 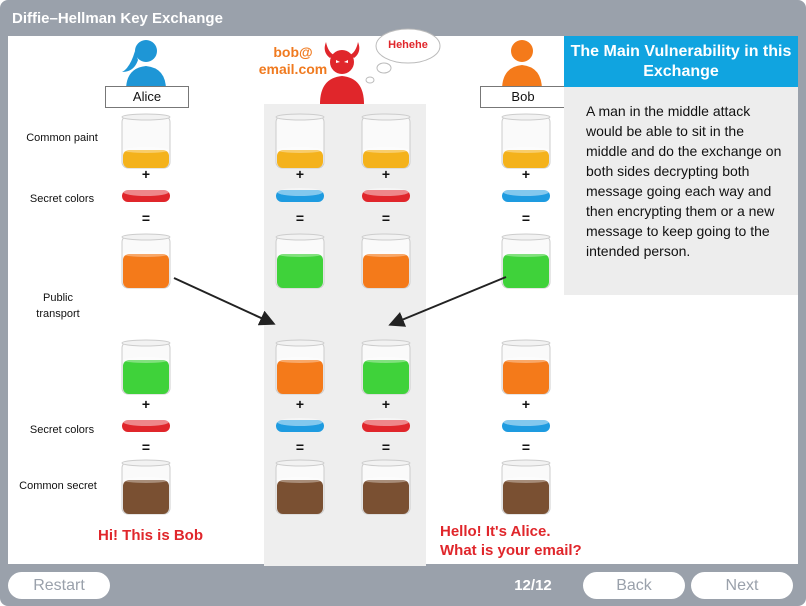 I want to click on row-label-common-paint: Common paint, so click(x=62, y=138).